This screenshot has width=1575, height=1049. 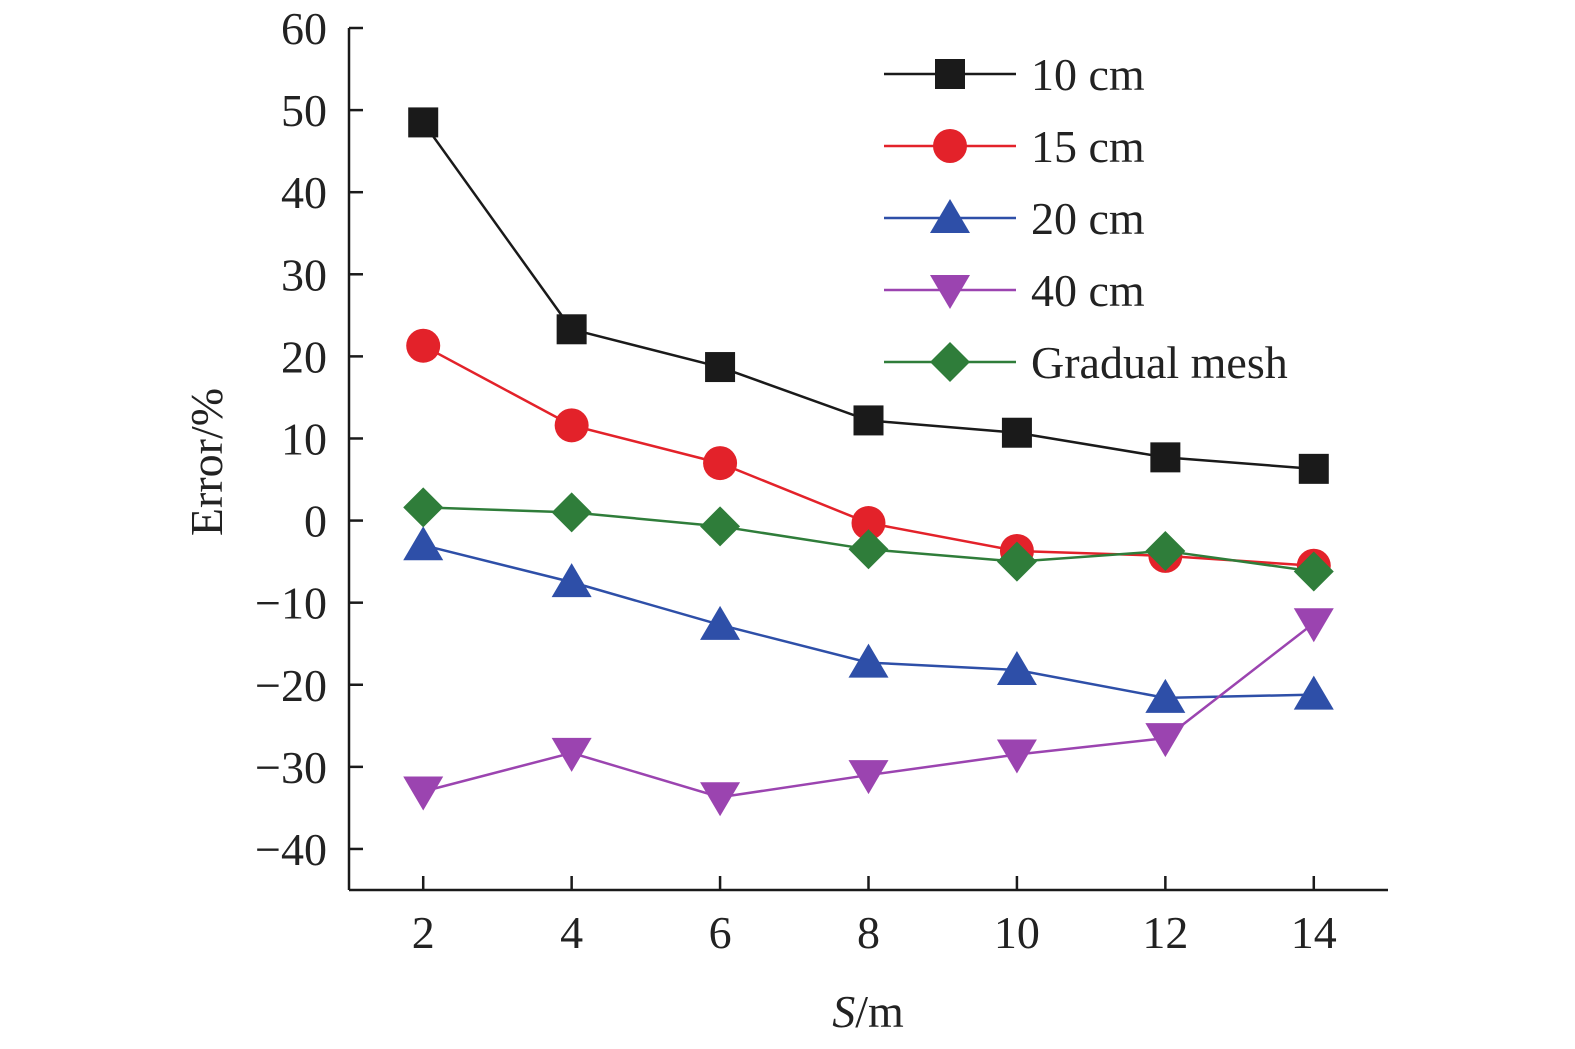 What do you see at coordinates (720, 367) in the screenshot?
I see `data-point: 10 cm: 6, 18.7` at bounding box center [720, 367].